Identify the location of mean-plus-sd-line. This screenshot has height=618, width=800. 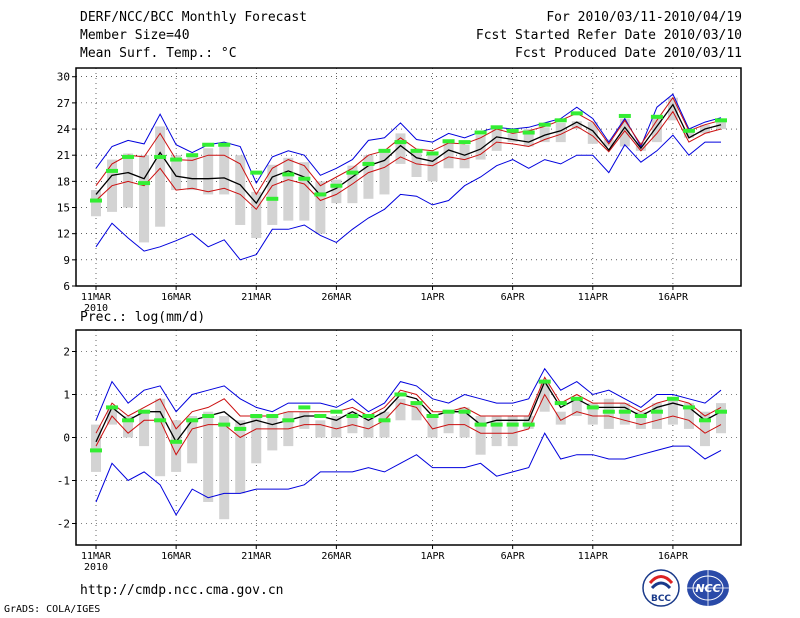
(408, 405).